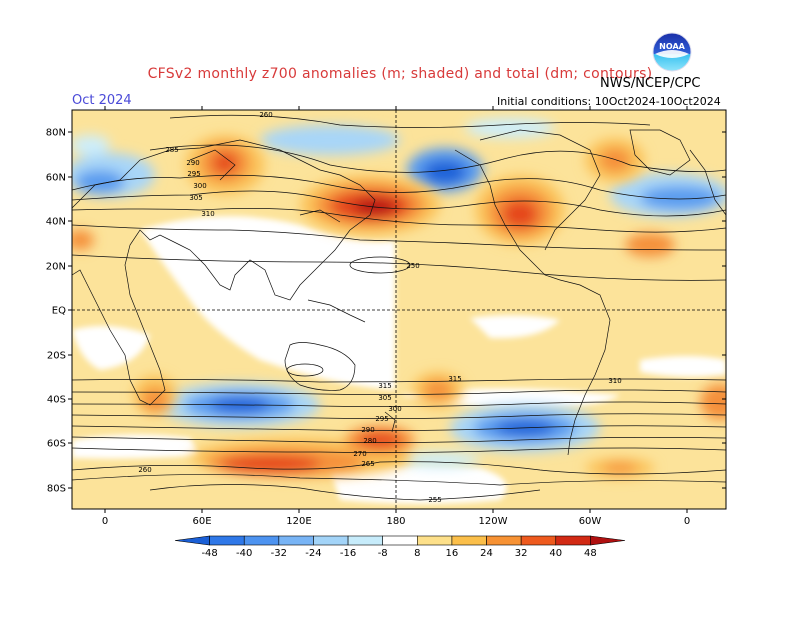 This screenshot has height=618, width=800. Describe the element at coordinates (359, 454) in the screenshot. I see `contour-label: 270` at that location.